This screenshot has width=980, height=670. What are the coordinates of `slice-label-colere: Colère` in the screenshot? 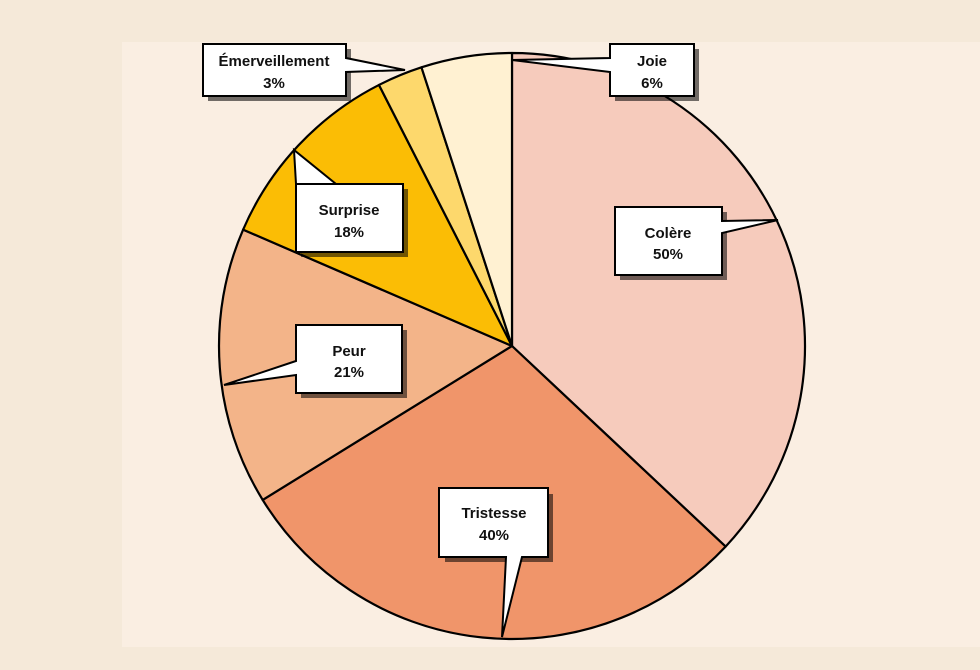 It's located at (668, 233).